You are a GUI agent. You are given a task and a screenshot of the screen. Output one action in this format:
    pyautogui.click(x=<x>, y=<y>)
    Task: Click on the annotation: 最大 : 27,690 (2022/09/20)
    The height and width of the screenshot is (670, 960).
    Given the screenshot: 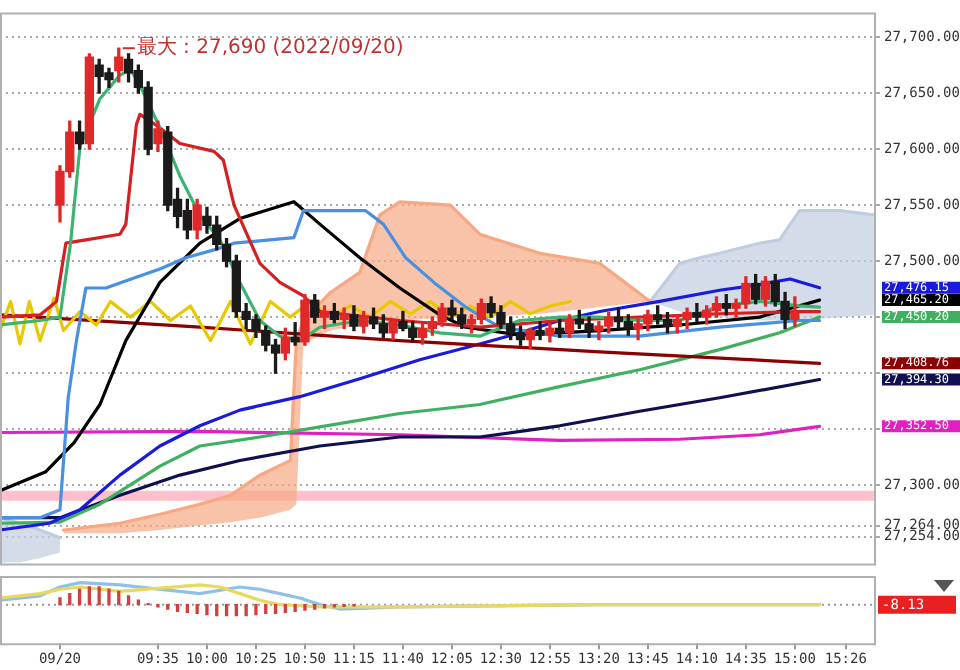 What is the action you would take?
    pyautogui.click(x=270, y=47)
    